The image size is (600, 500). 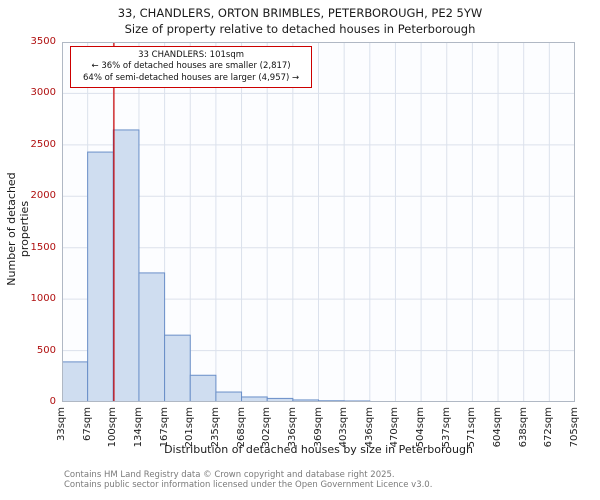 What do you see at coordinates (292, 427) in the screenshot?
I see `x-tick-label: 336sqm` at bounding box center [292, 427].